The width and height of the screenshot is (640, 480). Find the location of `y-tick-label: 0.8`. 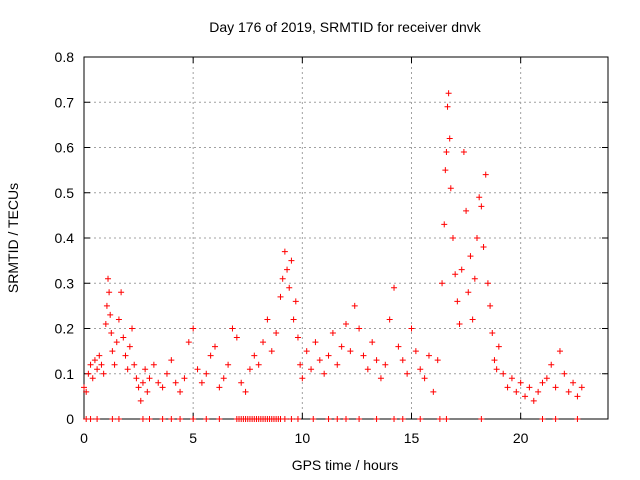

y-tick-label: 0.8 is located at coordinates (65, 57).